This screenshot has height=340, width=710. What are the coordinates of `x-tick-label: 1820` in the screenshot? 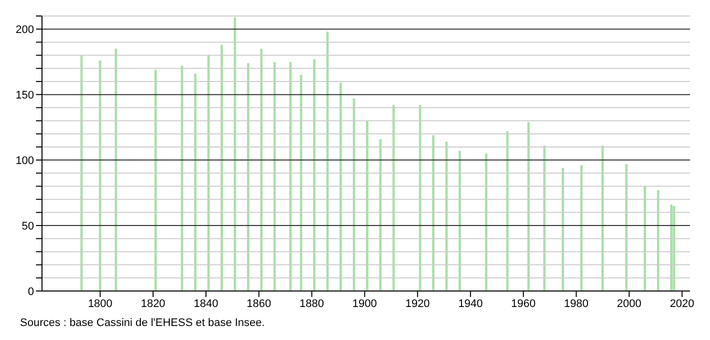 It's located at (153, 304).